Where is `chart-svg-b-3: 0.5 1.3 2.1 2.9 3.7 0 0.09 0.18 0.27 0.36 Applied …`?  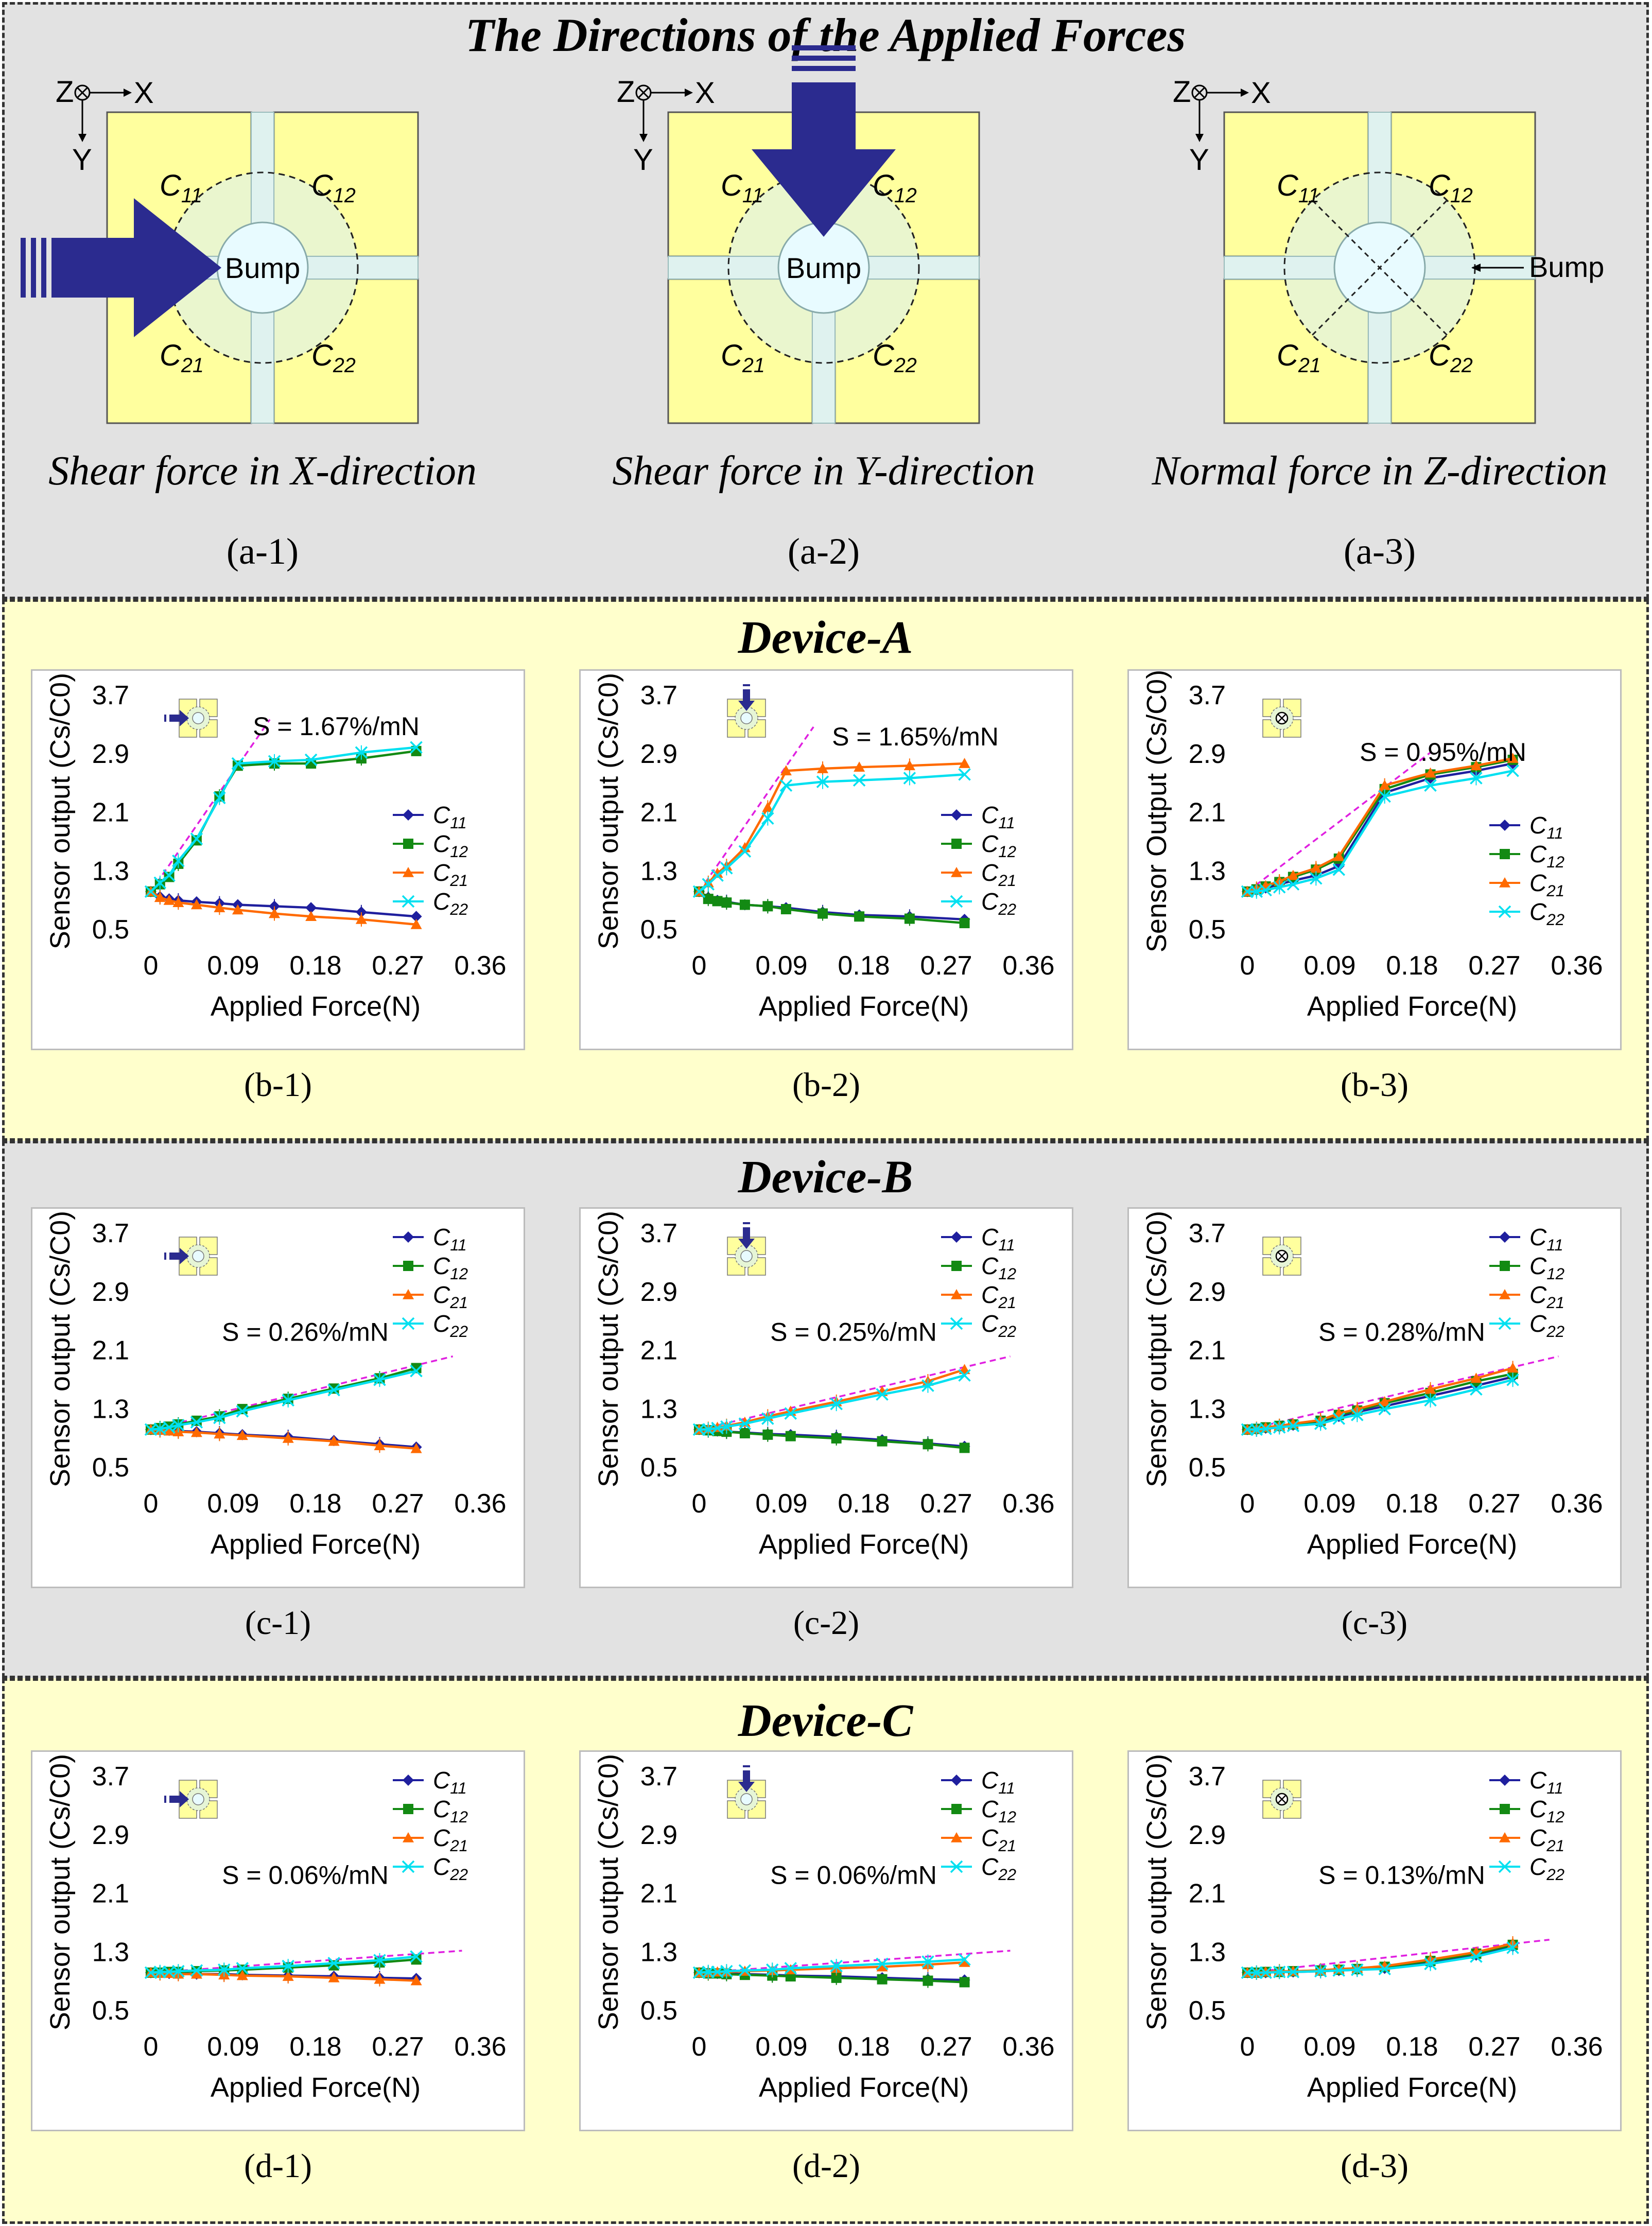 chart-svg-b-3: 0.5 1.3 2.1 2.9 3.7 0 0.09 0.18 0.27 0.36 Applied … is located at coordinates (1372, 846).